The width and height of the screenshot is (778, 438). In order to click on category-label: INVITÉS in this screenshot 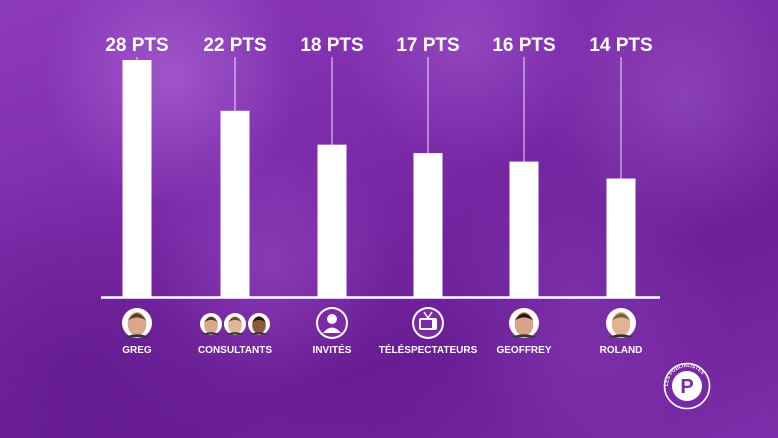, I will do `click(332, 349)`.